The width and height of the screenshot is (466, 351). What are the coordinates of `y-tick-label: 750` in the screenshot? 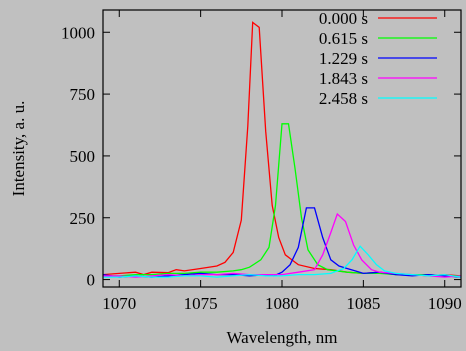 It's located at (83, 94).